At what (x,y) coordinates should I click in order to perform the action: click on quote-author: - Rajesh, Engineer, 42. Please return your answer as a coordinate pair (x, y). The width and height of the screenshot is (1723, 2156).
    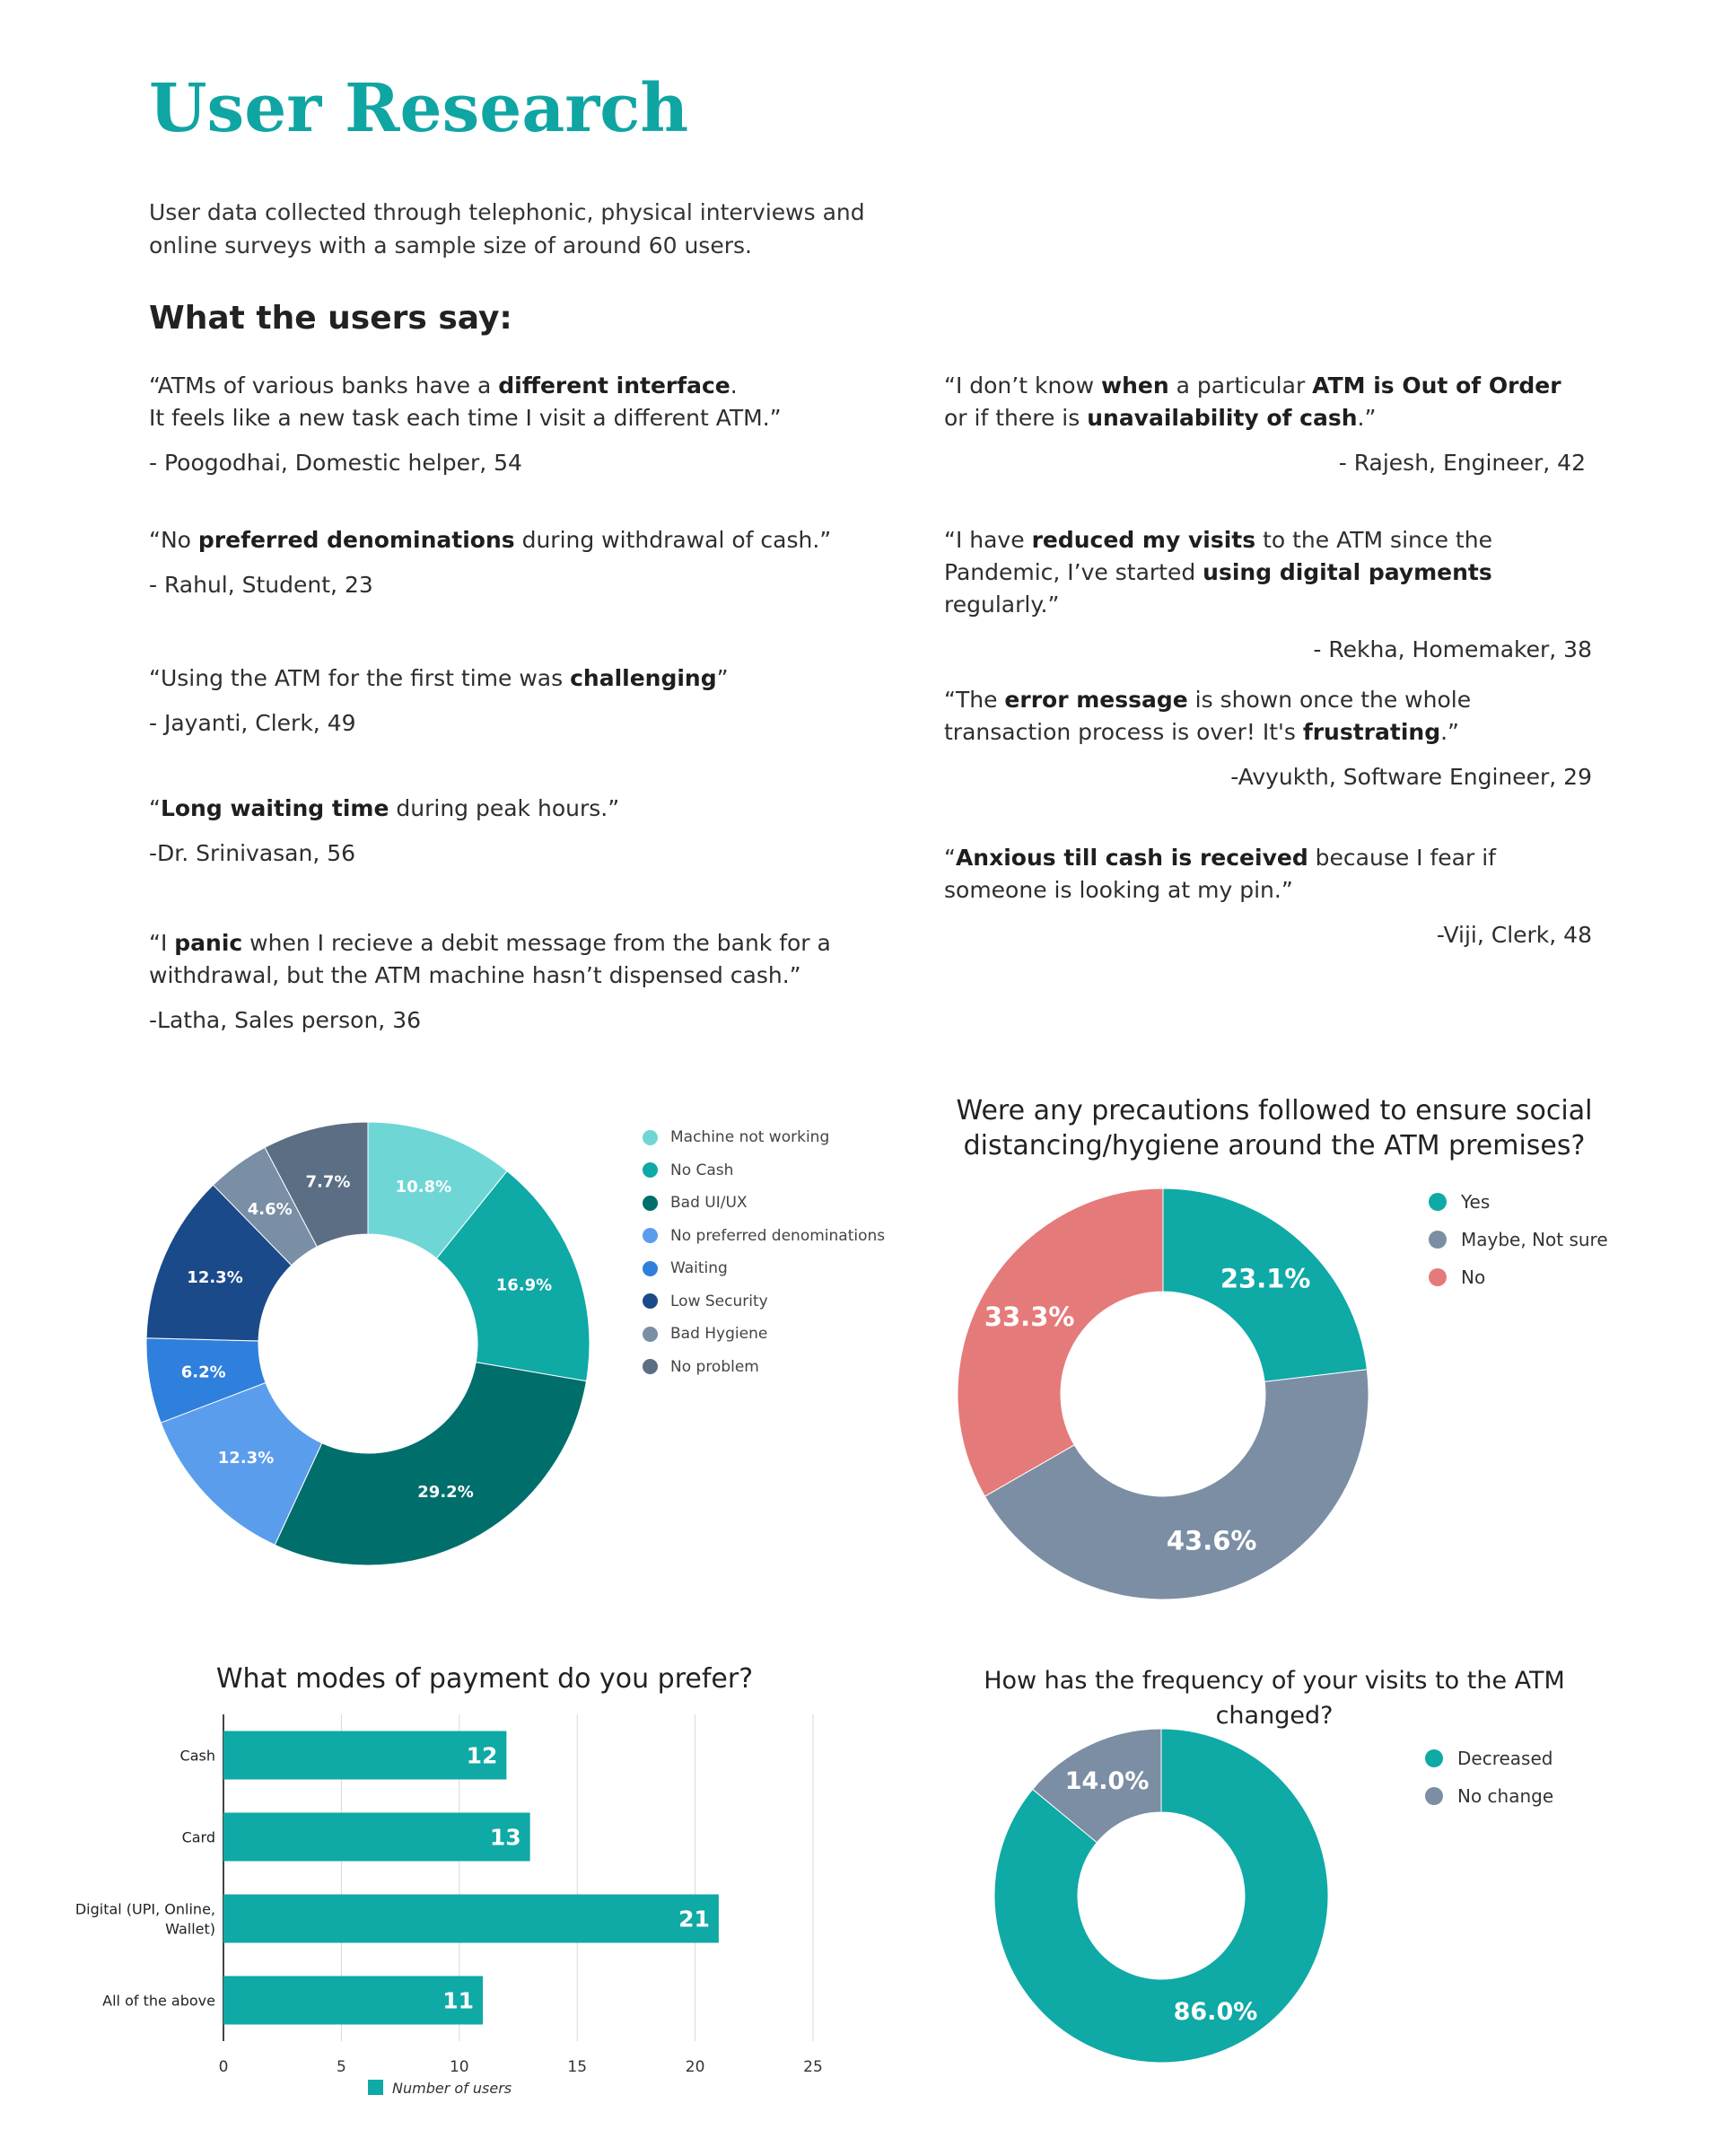
    Looking at the image, I should click on (1462, 463).